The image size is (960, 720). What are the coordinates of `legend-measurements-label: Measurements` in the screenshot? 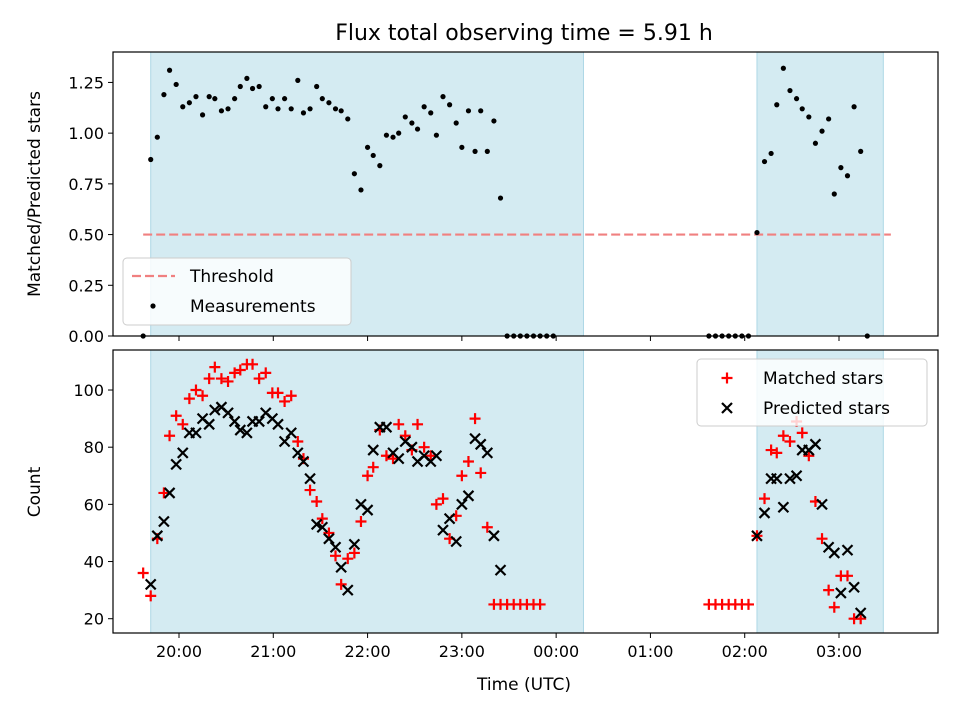 It's located at (253, 307).